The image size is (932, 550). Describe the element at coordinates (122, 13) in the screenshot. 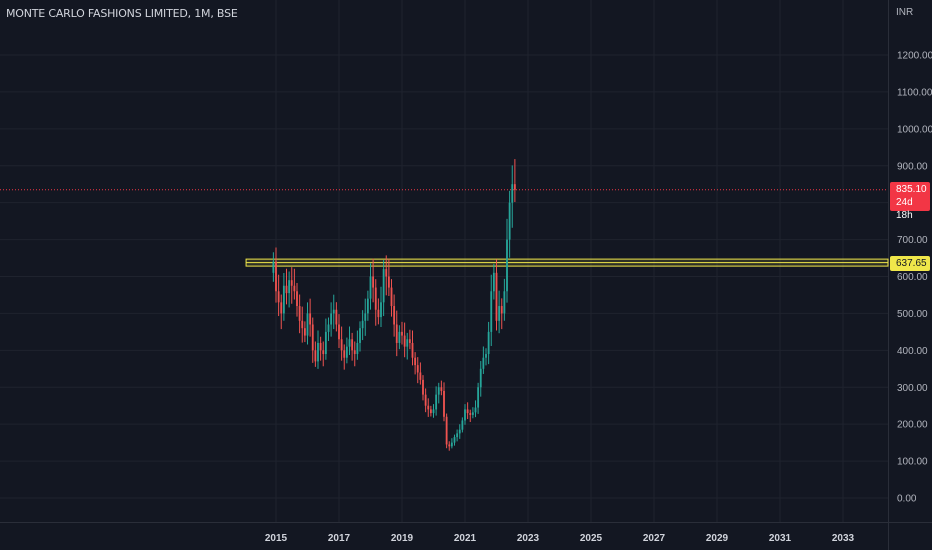

I see `symbol-title: MONTE CARLO FASHIONS LIMITED, 1M, BSE` at that location.